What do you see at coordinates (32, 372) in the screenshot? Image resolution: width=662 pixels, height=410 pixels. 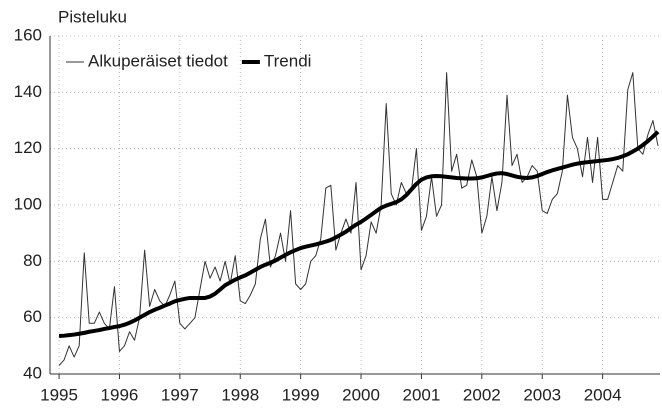 I see `y-tick-label: 40` at bounding box center [32, 372].